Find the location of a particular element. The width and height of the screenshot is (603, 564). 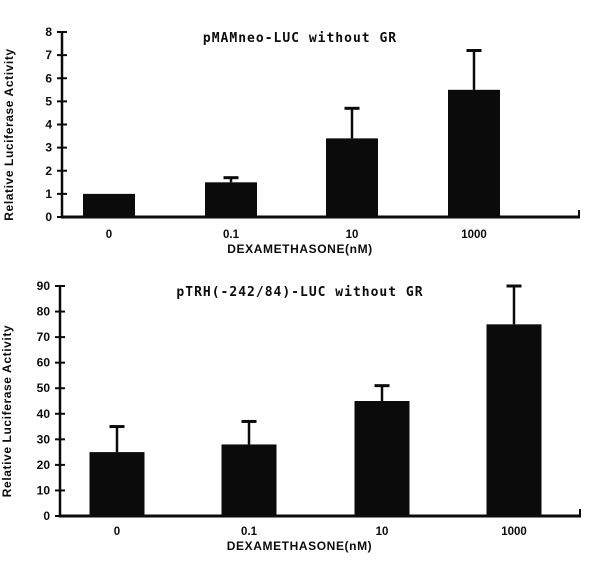

y-tick-label: 90 is located at coordinates (44, 286).